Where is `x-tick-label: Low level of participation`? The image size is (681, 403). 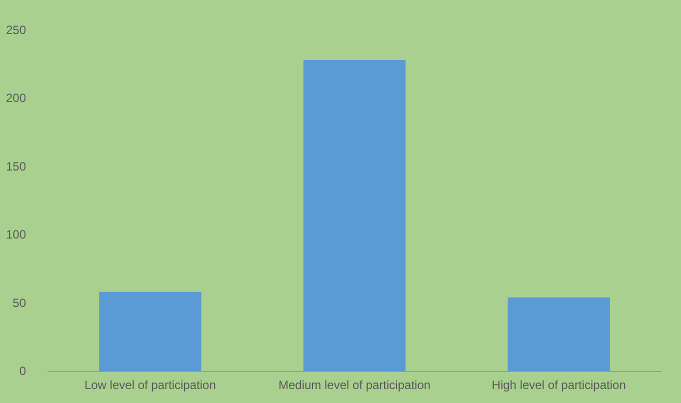
x-tick-label: Low level of participation is located at coordinates (150, 385).